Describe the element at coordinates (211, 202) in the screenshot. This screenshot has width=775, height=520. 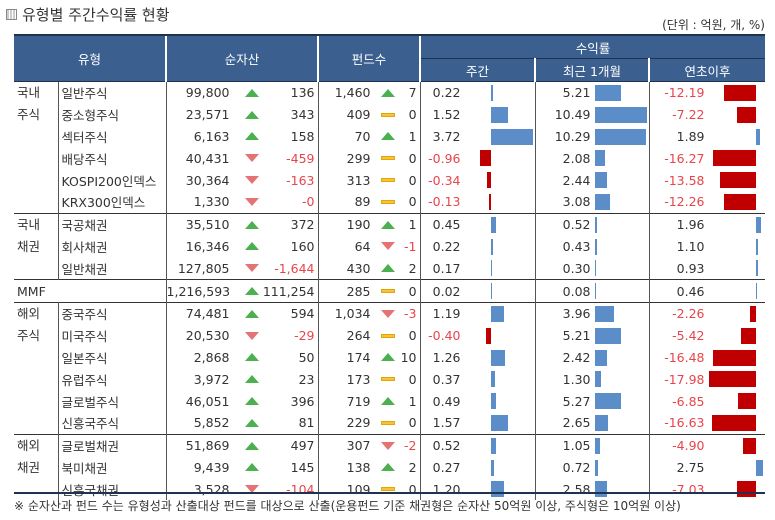
I see `net-assets-value: 1,330` at that location.